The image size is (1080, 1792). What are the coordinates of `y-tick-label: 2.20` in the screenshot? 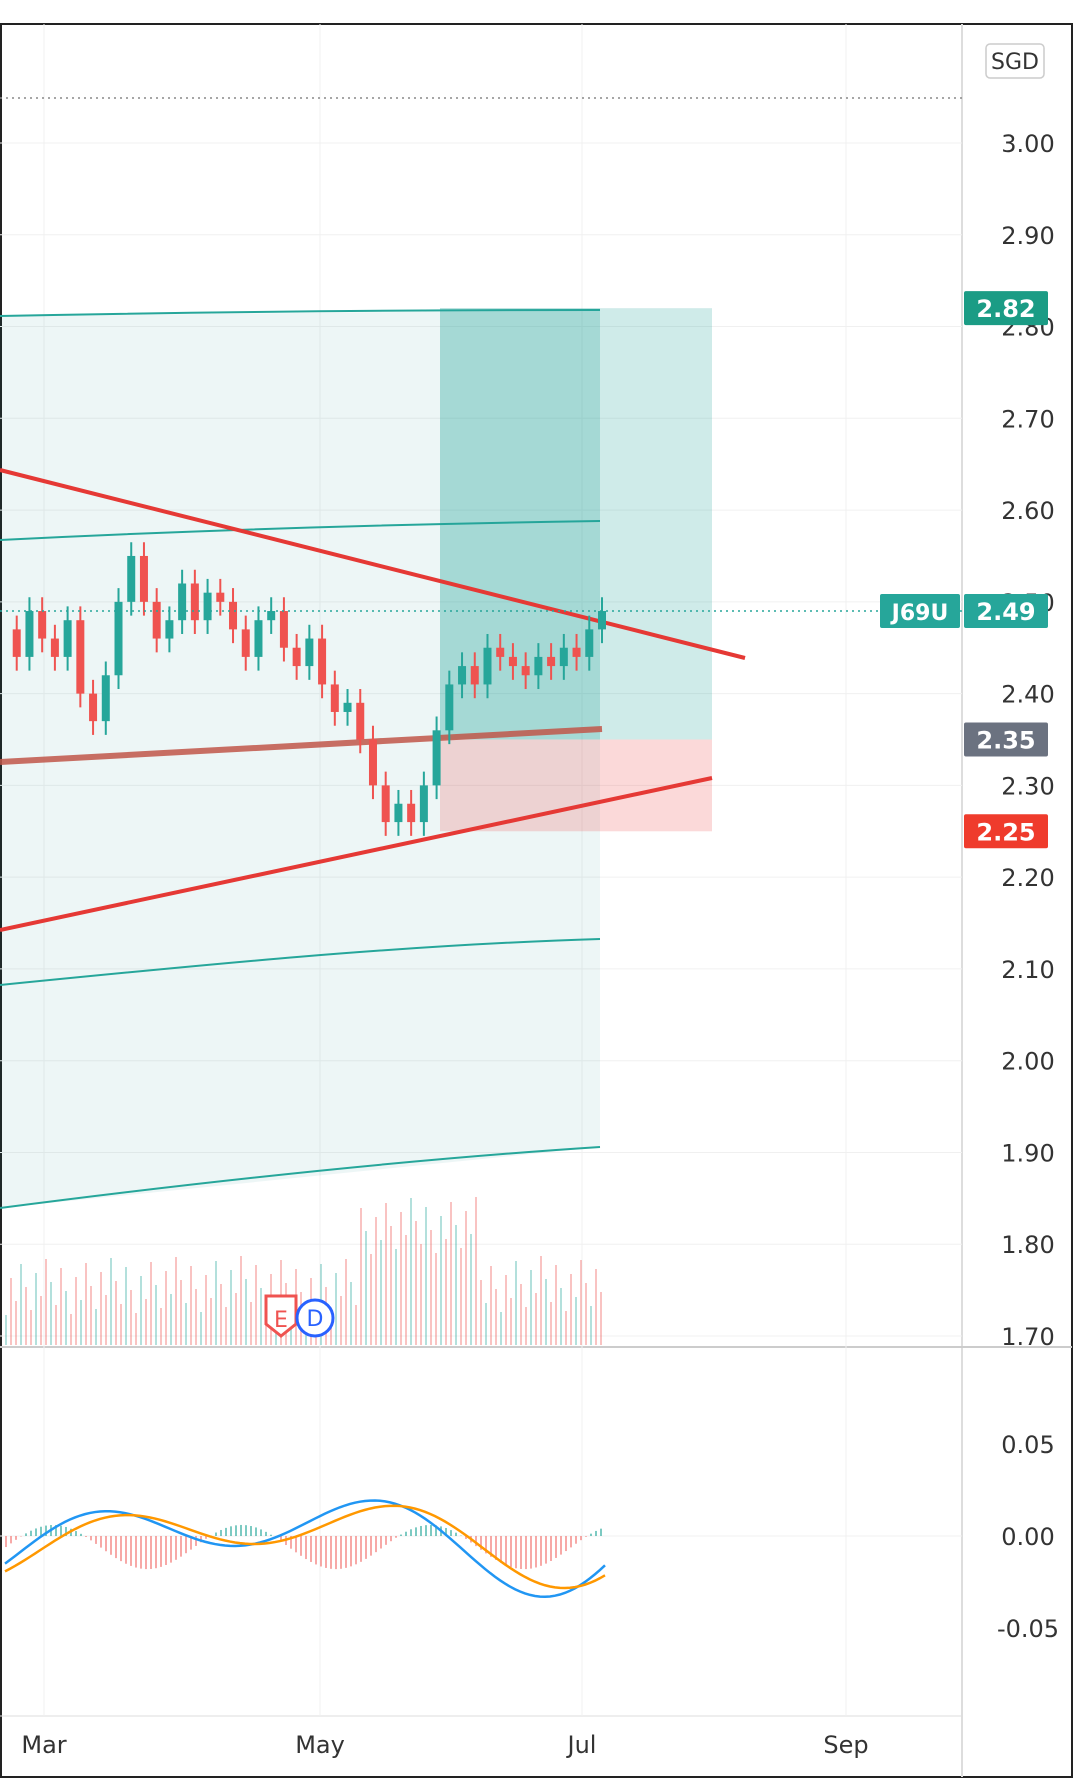 It's located at (1027, 878).